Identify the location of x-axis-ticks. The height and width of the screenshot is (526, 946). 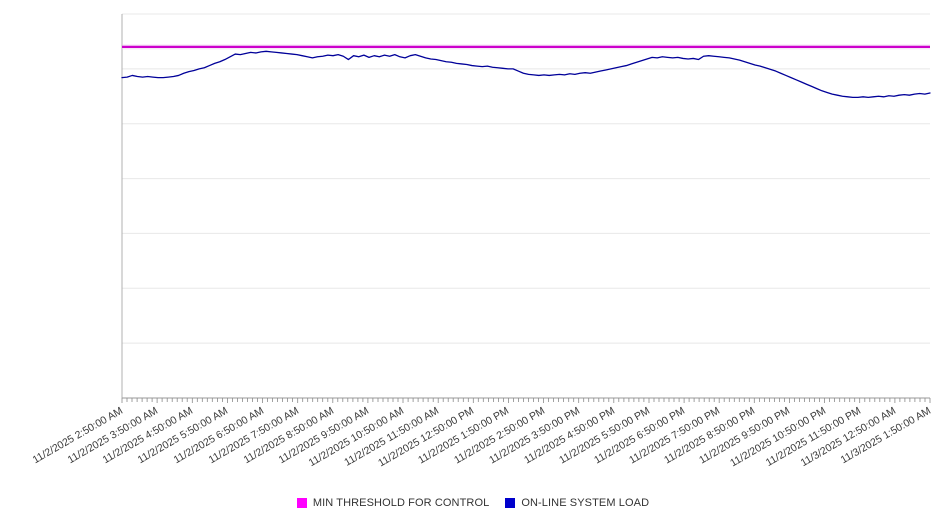
(526, 400).